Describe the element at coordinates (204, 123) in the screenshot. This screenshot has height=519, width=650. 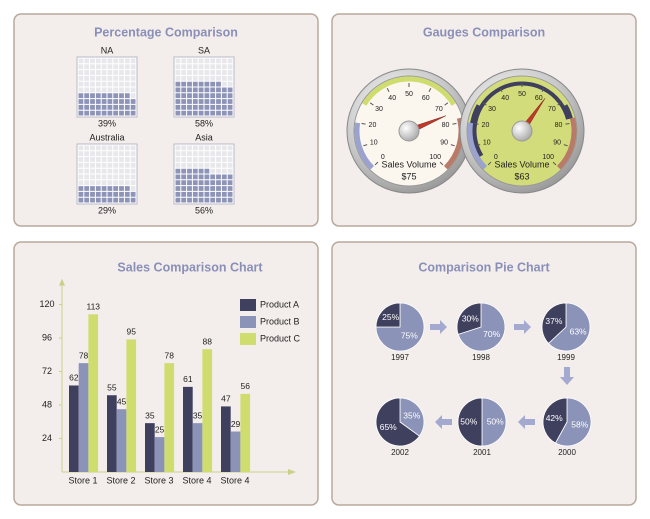
I see `value-label: 58%` at that location.